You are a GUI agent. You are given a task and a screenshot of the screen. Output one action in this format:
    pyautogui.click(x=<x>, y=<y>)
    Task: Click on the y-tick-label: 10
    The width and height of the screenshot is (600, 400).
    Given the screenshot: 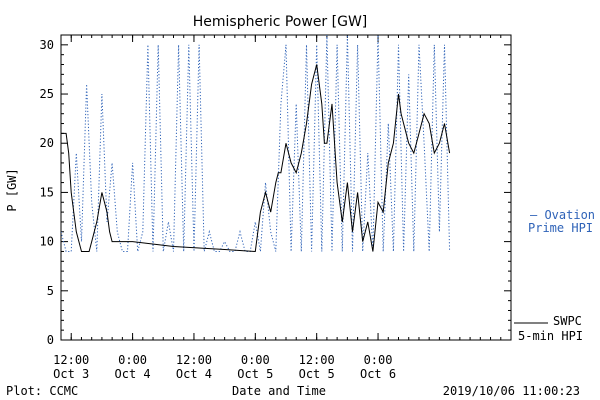 What is the action you would take?
    pyautogui.click(x=47, y=242)
    